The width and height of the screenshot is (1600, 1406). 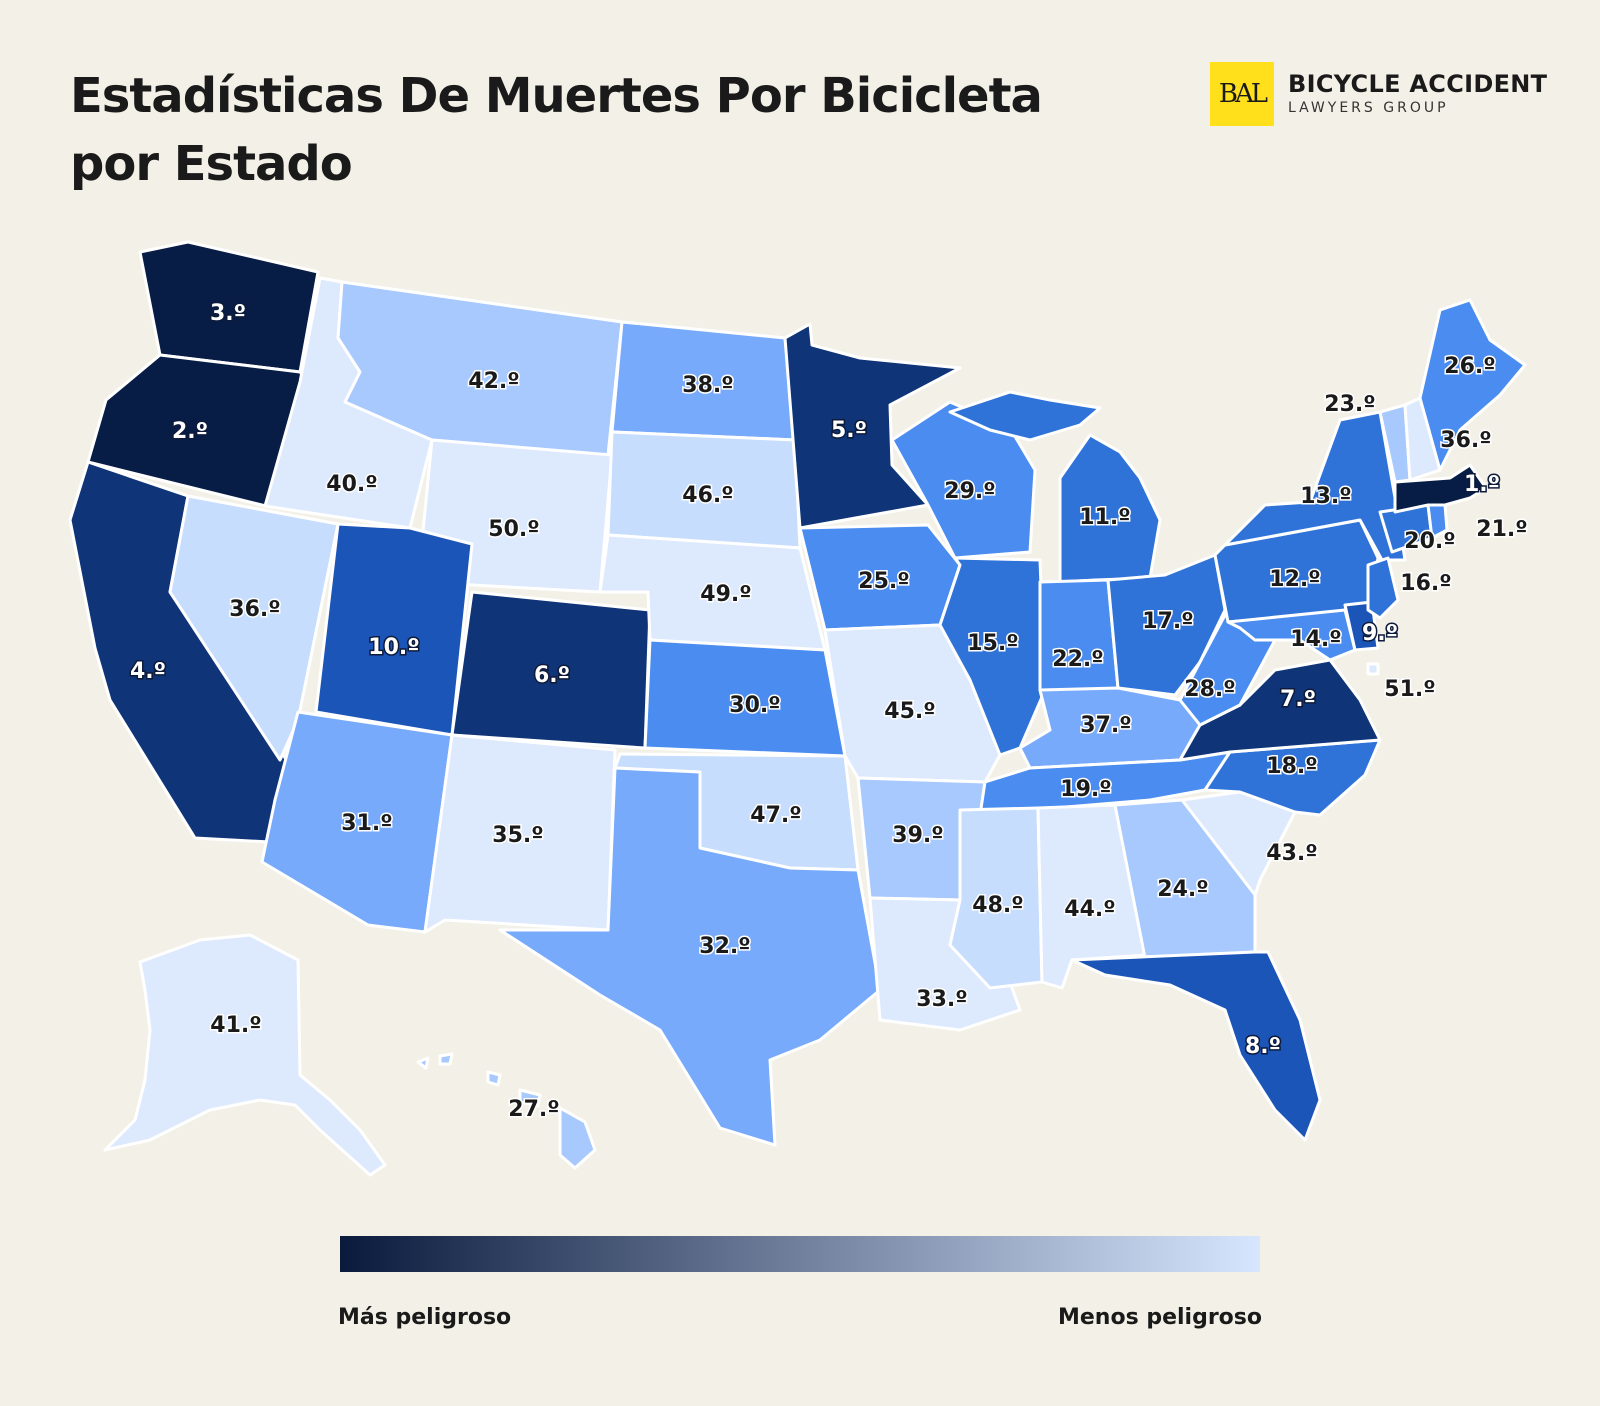 I want to click on brand-subtitle: LAWYERS GROUP, so click(x=1368, y=108).